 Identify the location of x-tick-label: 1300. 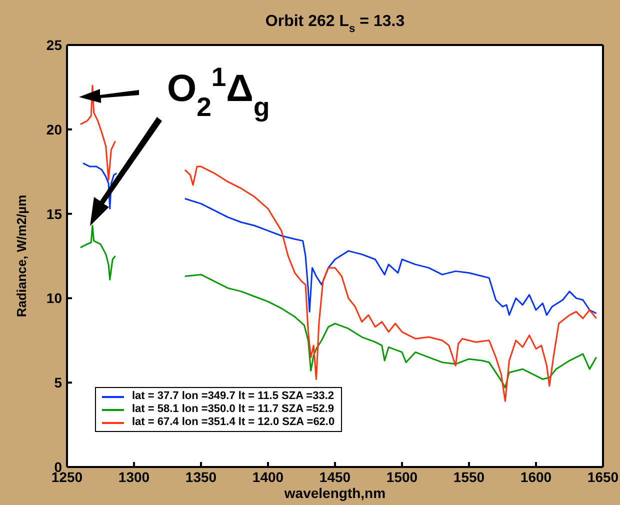
(134, 476).